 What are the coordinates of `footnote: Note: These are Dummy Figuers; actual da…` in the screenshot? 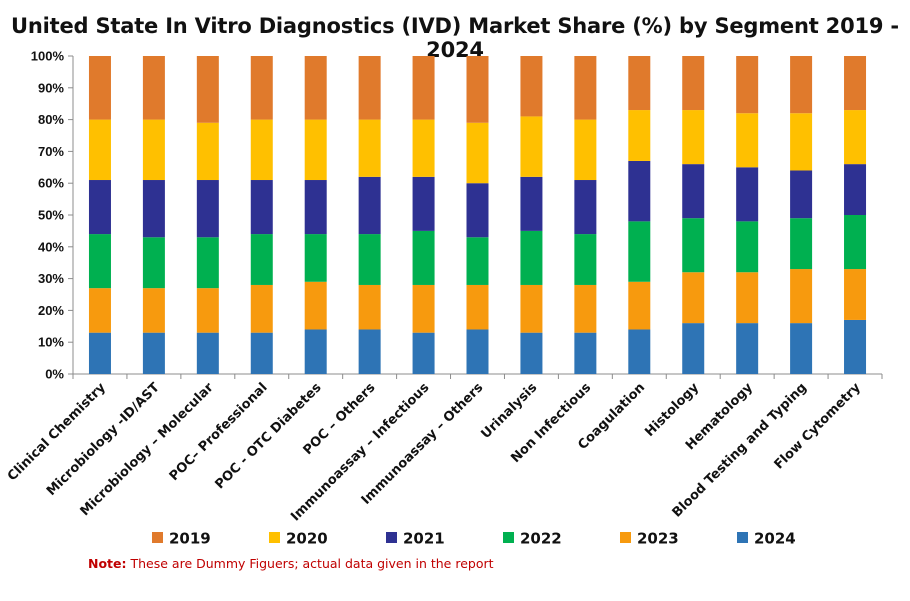 It's located at (291, 563).